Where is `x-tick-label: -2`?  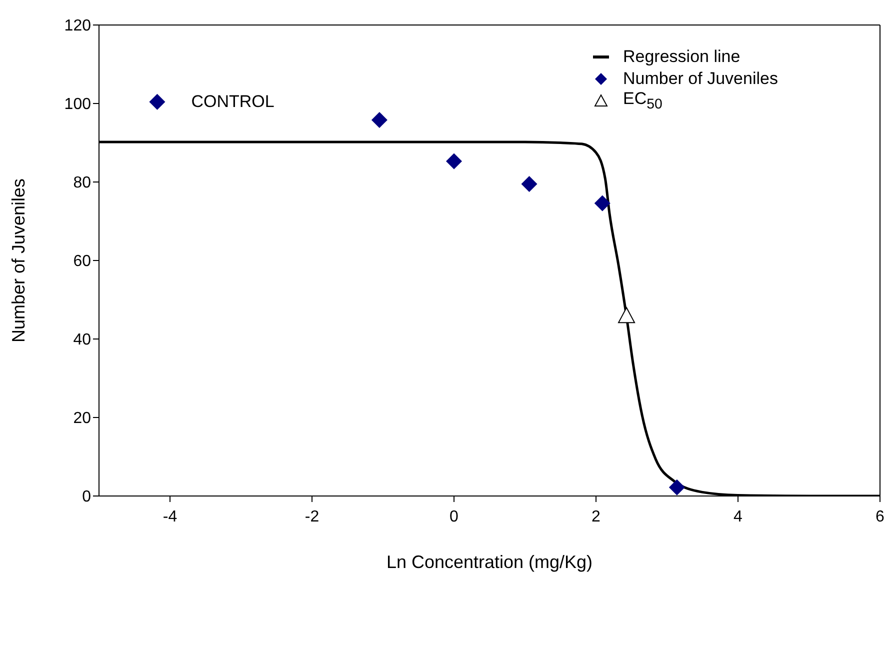 x-tick-label: -2 is located at coordinates (312, 517).